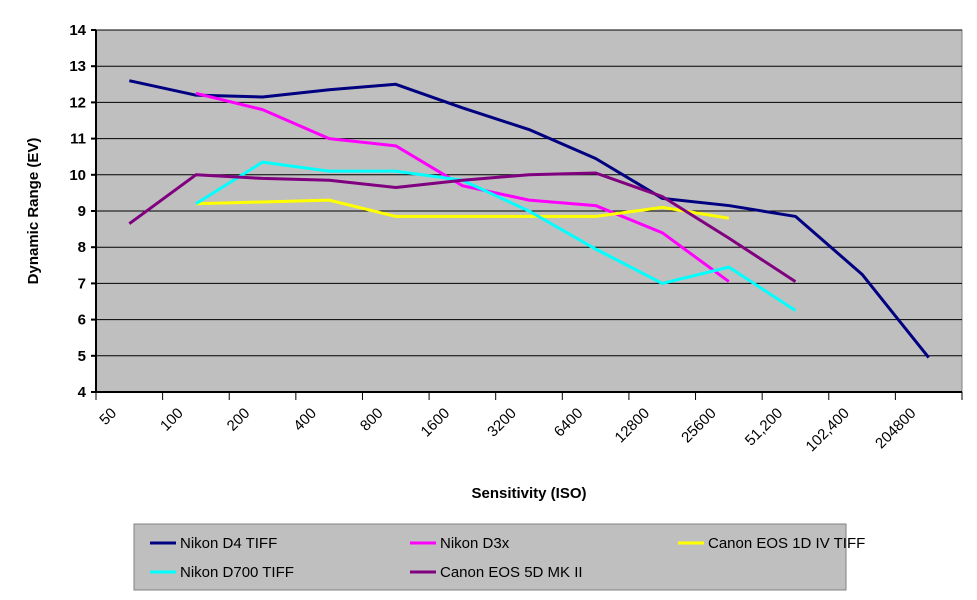  What do you see at coordinates (82, 247) in the screenshot?
I see `y-tick-label: 8` at bounding box center [82, 247].